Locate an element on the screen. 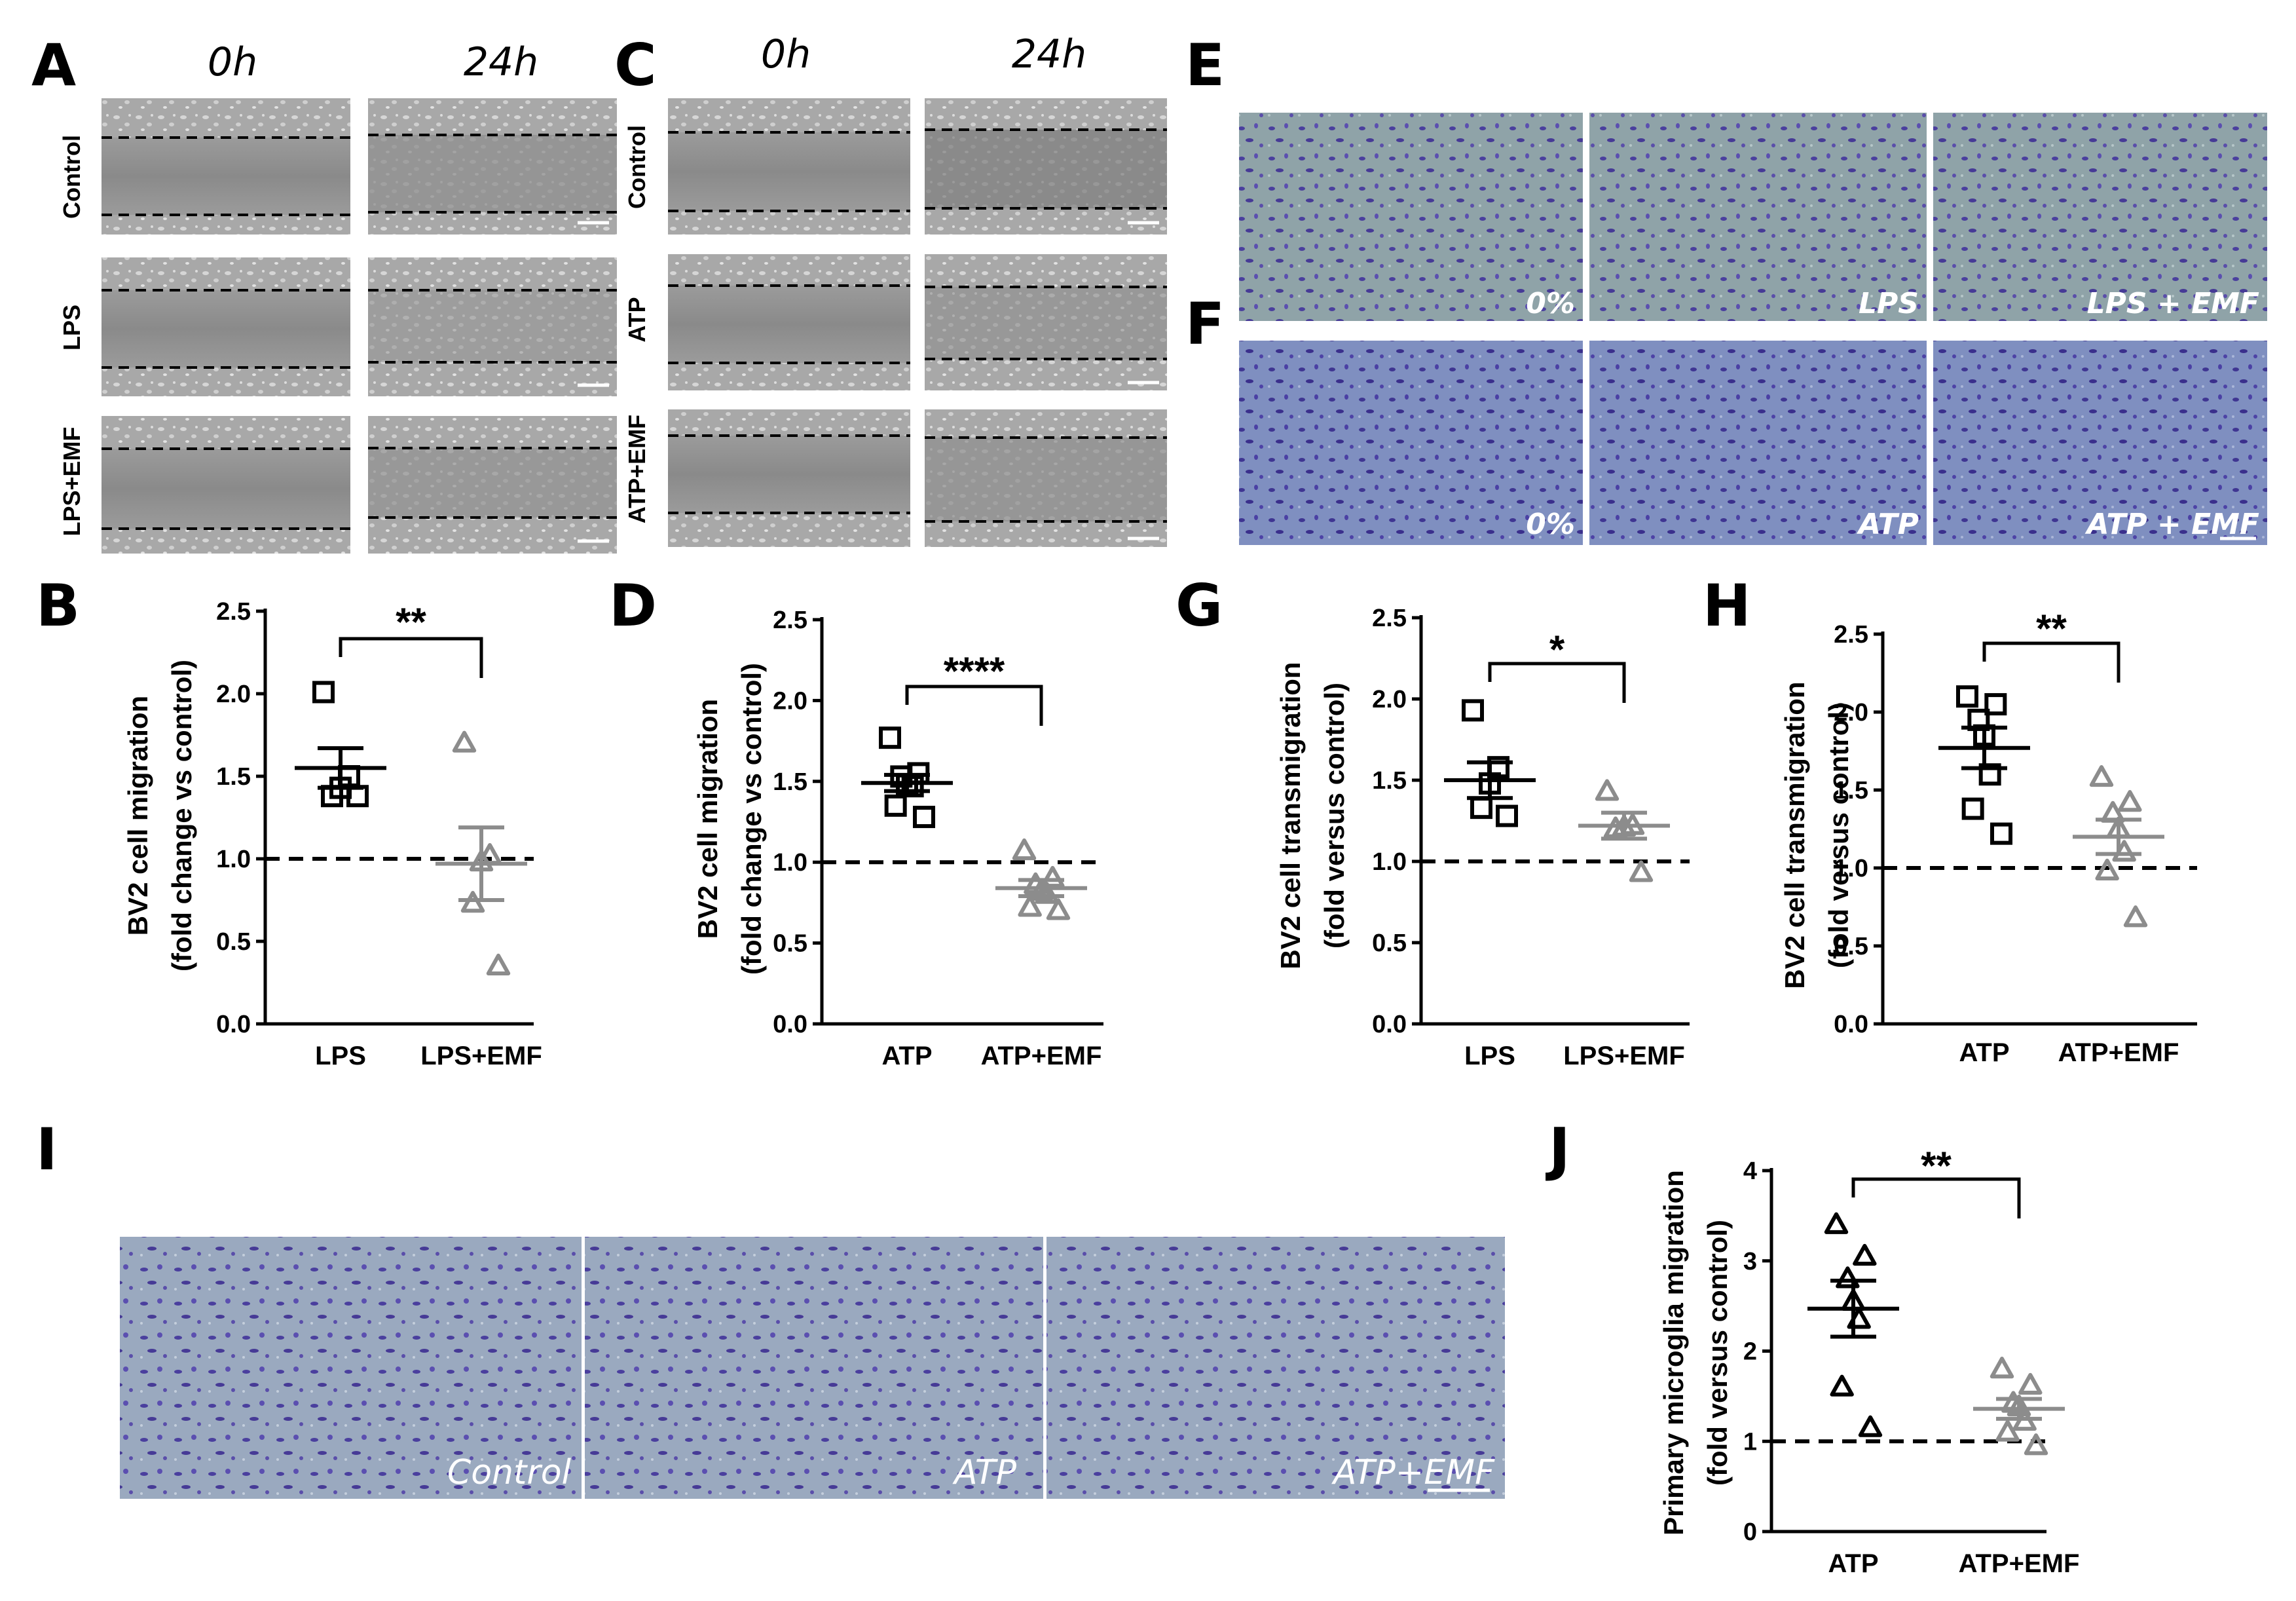 The height and width of the screenshot is (1601, 2296). panel-label-C: C is located at coordinates (636, 65).